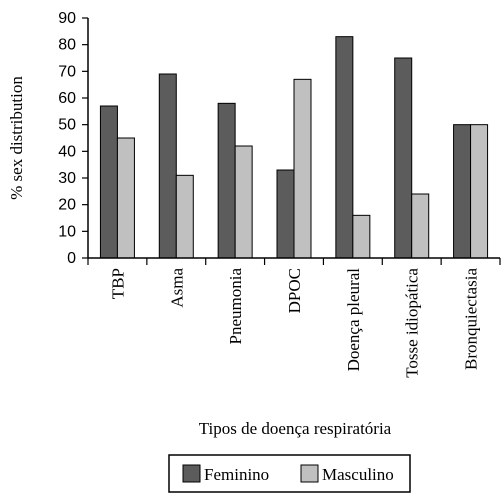 This screenshot has height=500, width=502. What do you see at coordinates (295, 428) in the screenshot?
I see `x-axis-title: Tipos de doença respiratória` at bounding box center [295, 428].